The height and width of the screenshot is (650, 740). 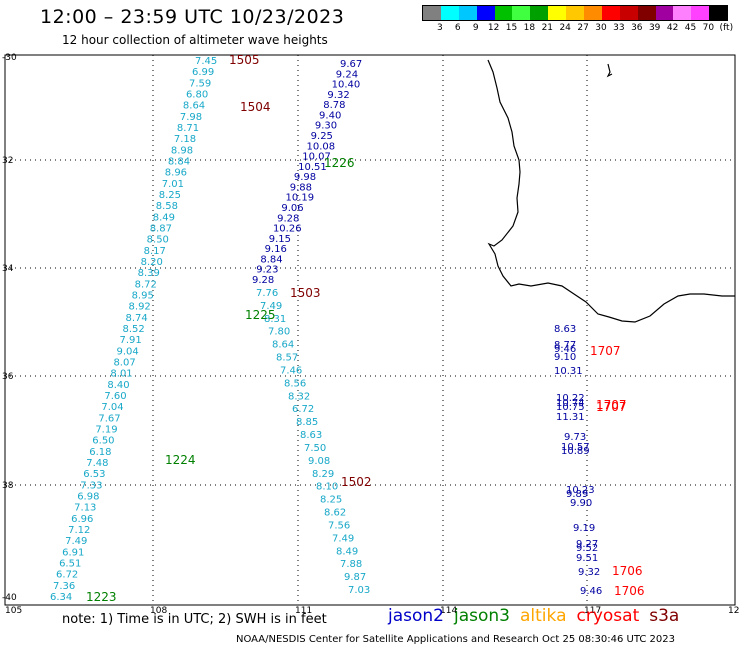 What do you see at coordinates (73, 552) in the screenshot?
I see `wave-height-value: 6.91` at bounding box center [73, 552].